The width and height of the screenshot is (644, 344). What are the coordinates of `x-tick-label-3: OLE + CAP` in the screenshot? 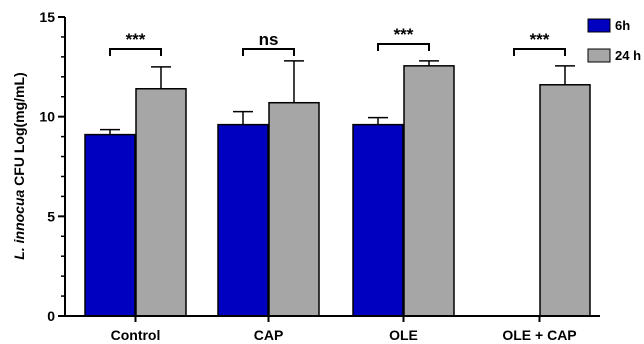 It's located at (539, 335).